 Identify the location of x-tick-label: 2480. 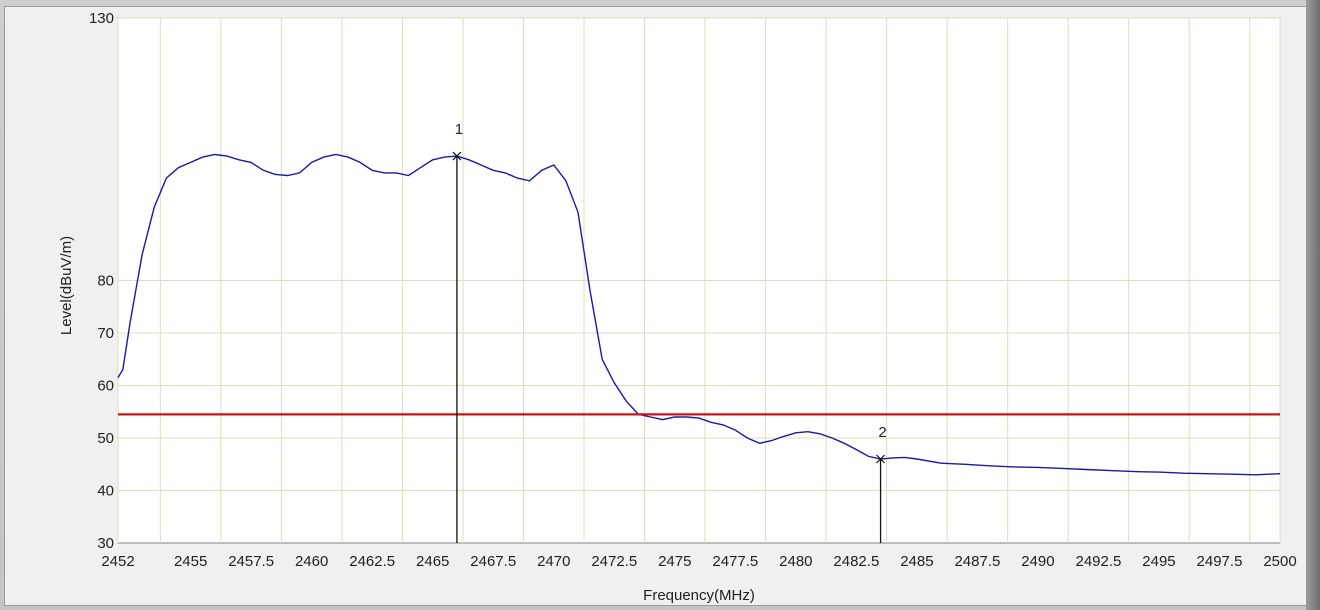
(795, 561).